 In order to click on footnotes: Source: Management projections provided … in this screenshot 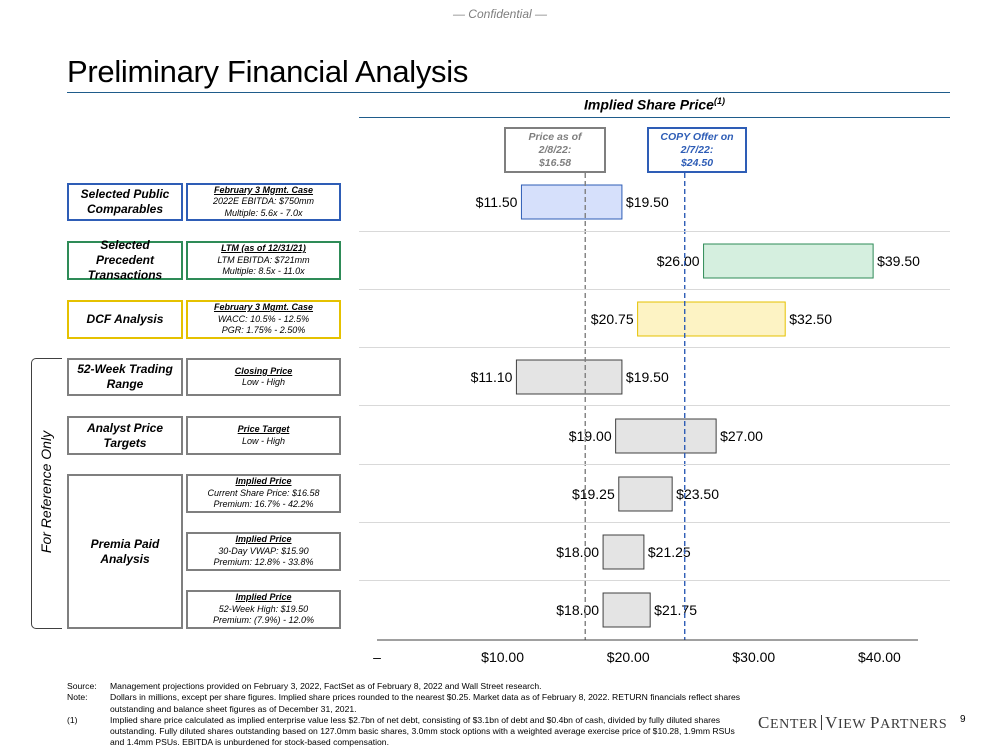, I will do `click(407, 715)`.